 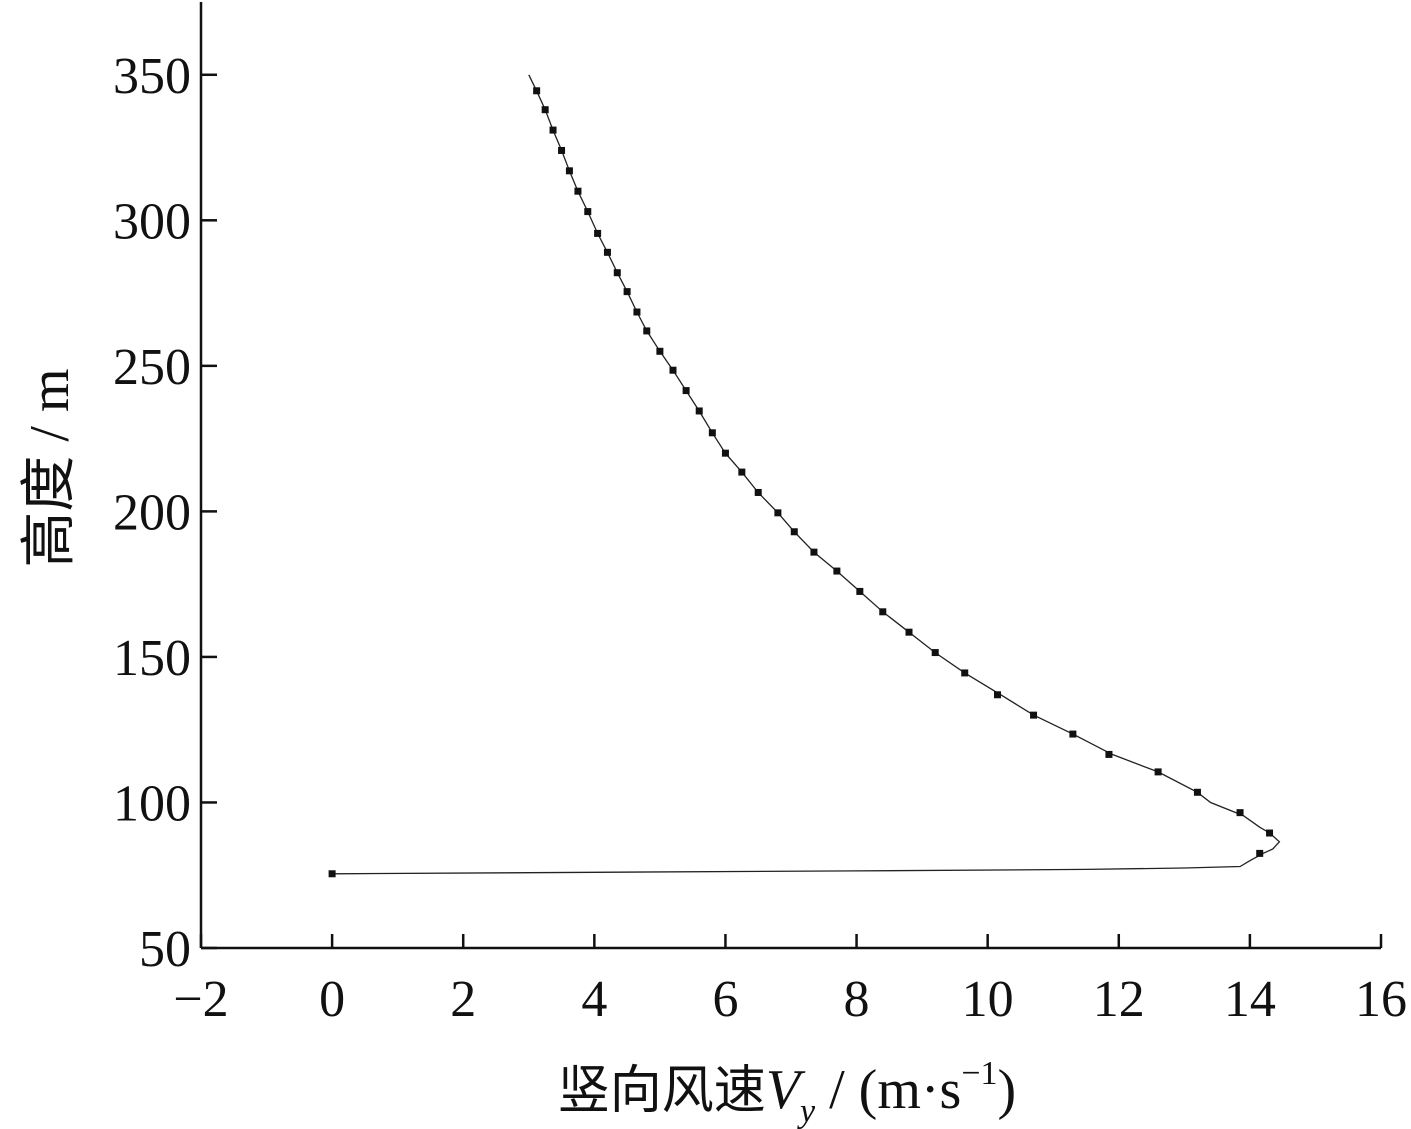 I want to click on x-axis-label-unit: / (m·s, so click(x=888, y=1090).